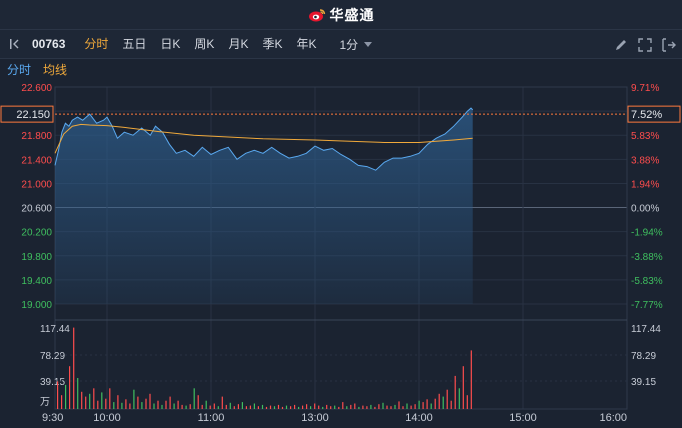 The height and width of the screenshot is (428, 682). Describe the element at coordinates (19, 69) in the screenshot. I see `legend-price: 分时` at that location.